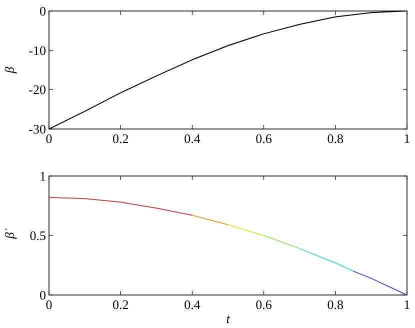  I want to click on y-axis-title: β, so click(9, 70).